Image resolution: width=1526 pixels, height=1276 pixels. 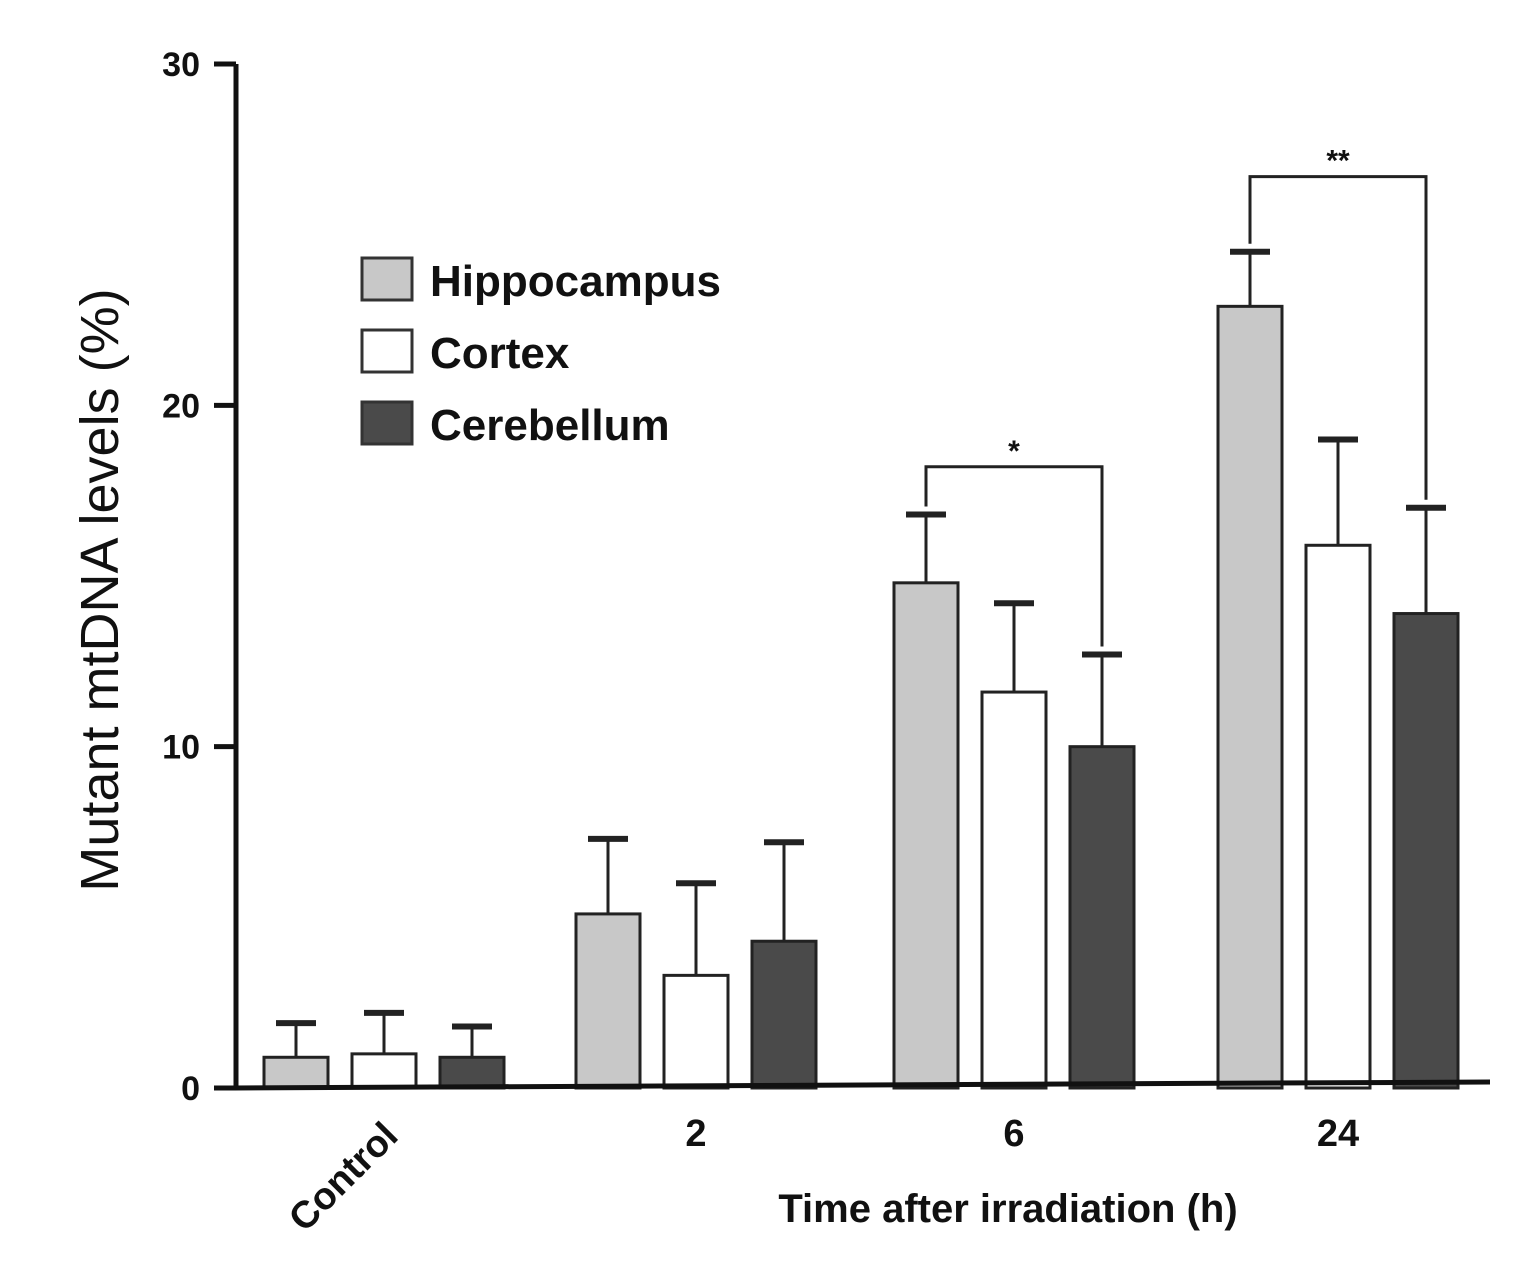 I want to click on significance-marker-6: *, so click(x=1014, y=451).